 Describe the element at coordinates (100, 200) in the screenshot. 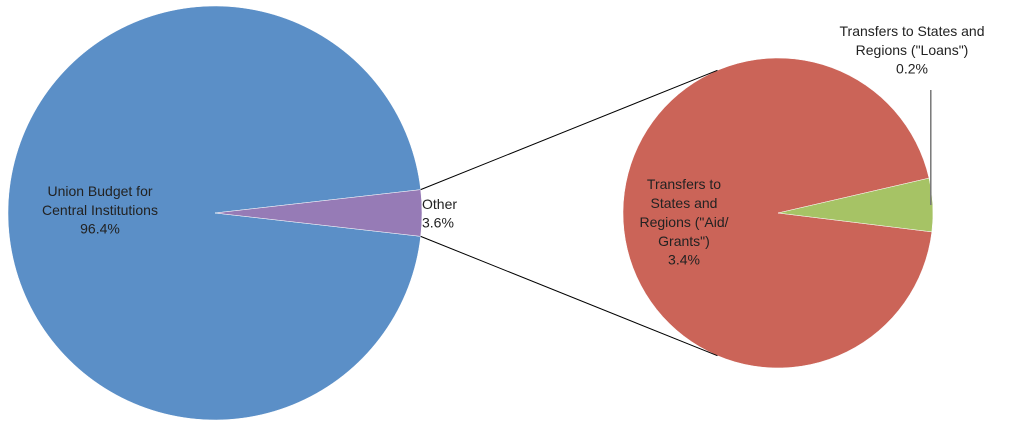

I see `slice-label: Union Budget for Central Institutions` at that location.